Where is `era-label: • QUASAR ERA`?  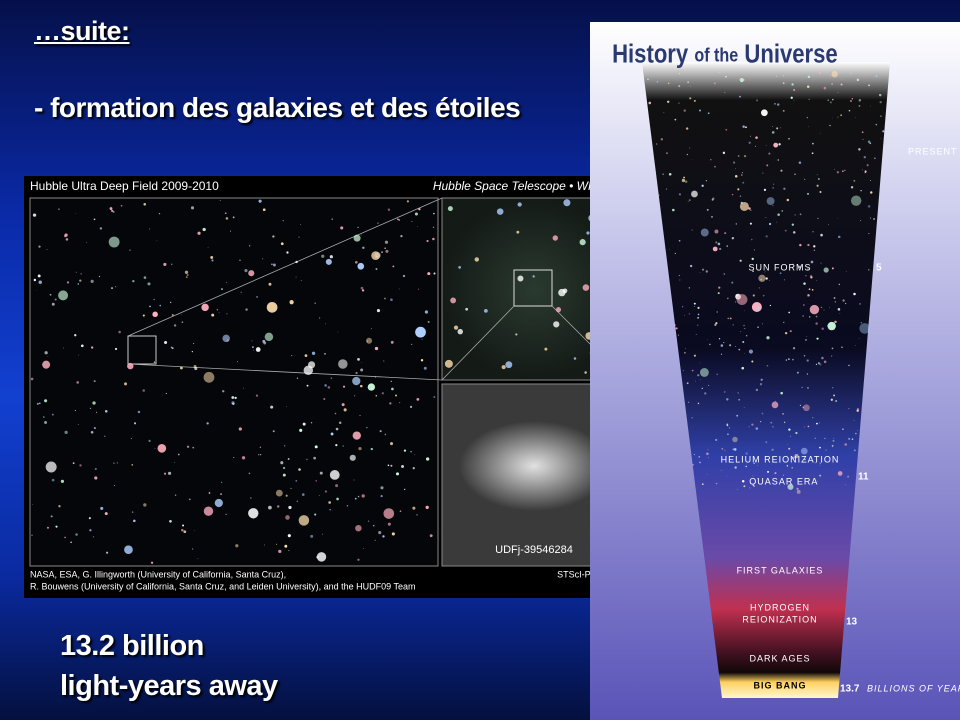
era-label: • QUASAR ERA is located at coordinates (780, 481).